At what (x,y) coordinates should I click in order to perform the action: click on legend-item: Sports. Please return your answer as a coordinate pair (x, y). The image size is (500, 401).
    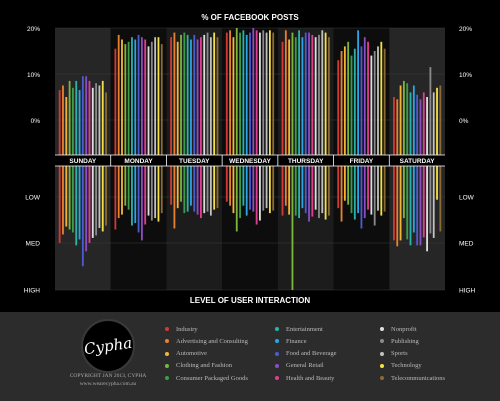
    Looking at the image, I should click on (394, 354).